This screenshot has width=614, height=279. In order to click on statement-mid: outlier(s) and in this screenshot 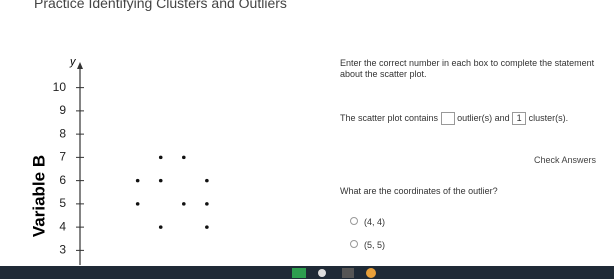, I will do `click(483, 117)`.